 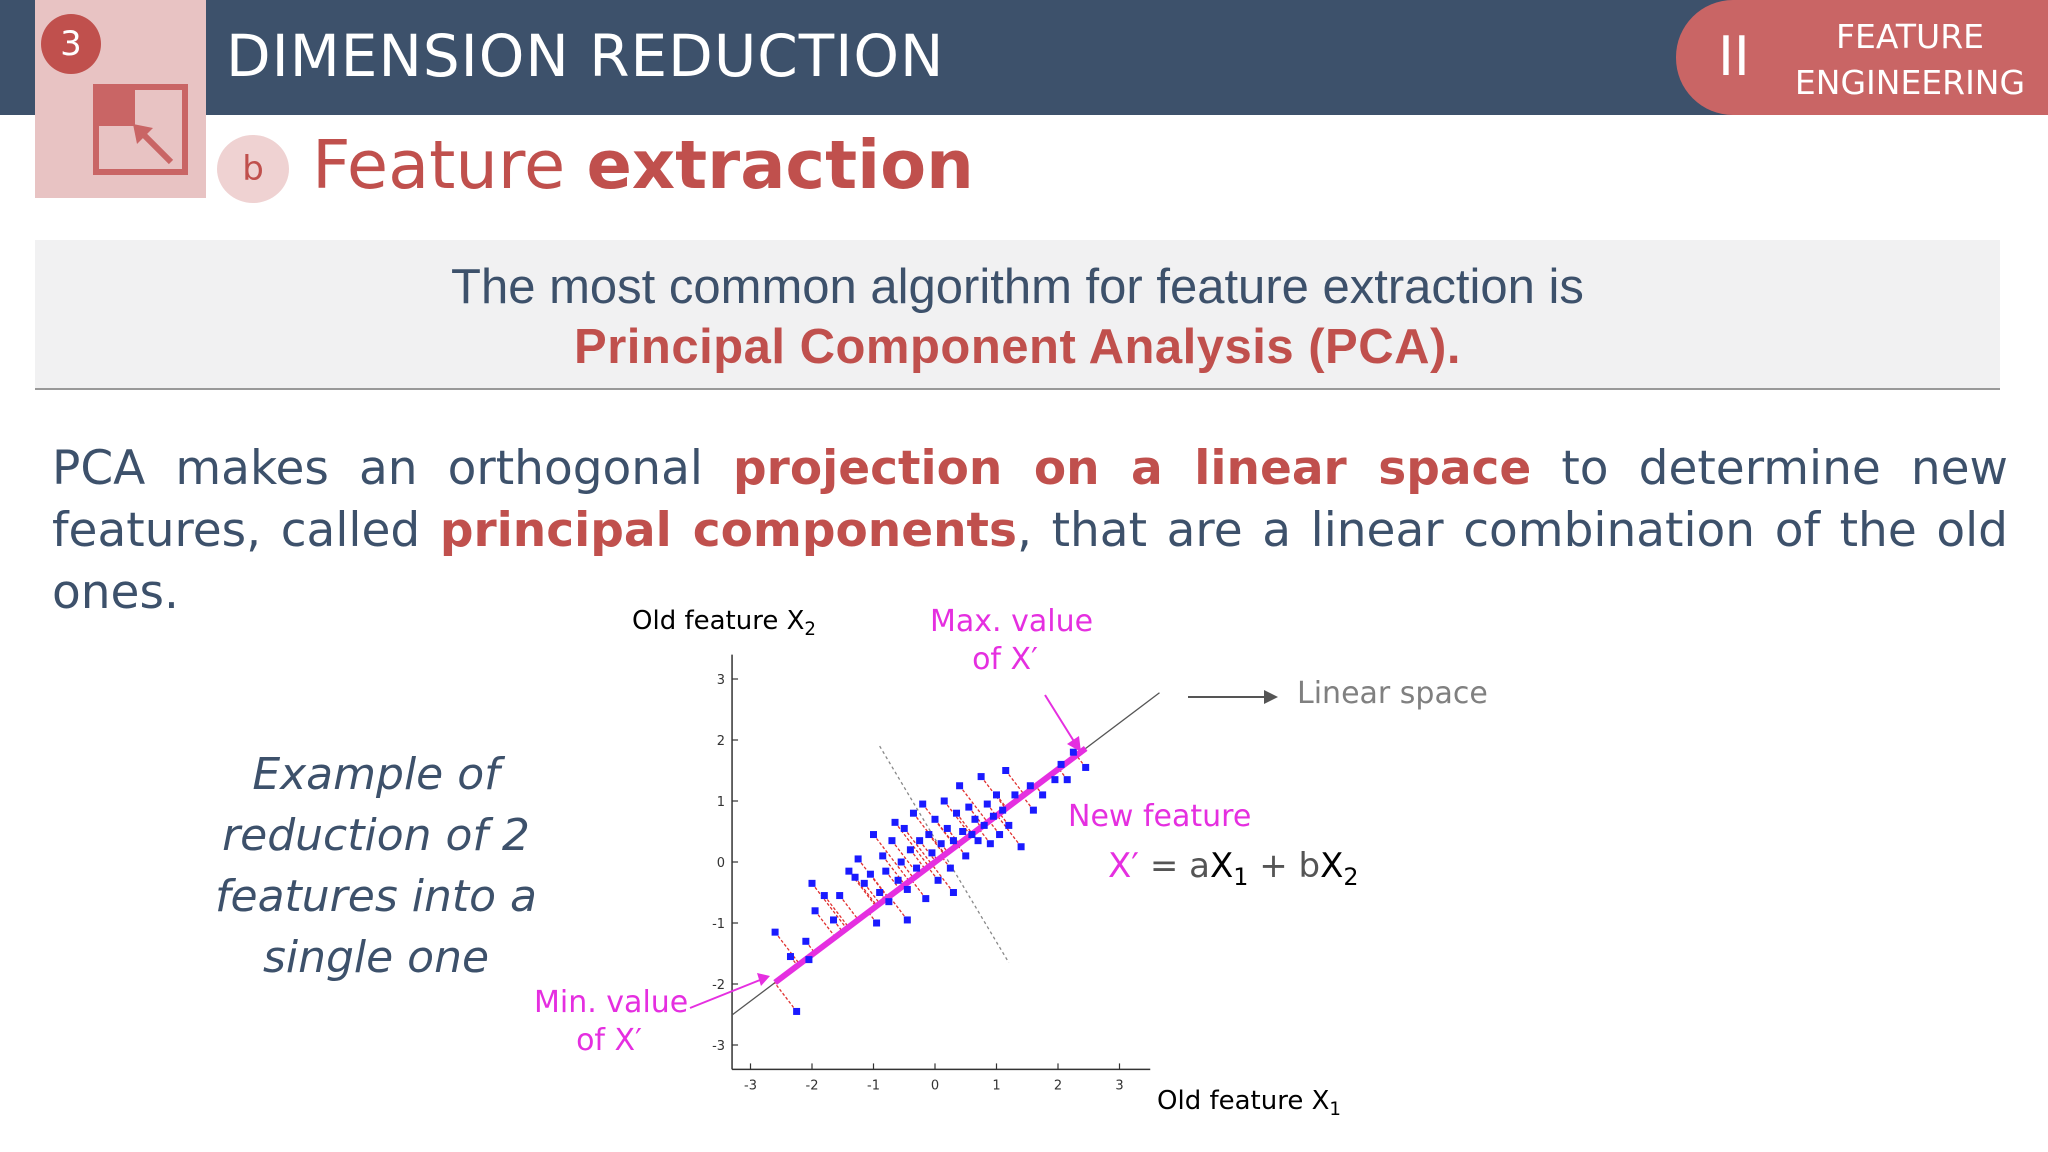 I want to click on y-tick-label: -2, so click(x=718, y=985).